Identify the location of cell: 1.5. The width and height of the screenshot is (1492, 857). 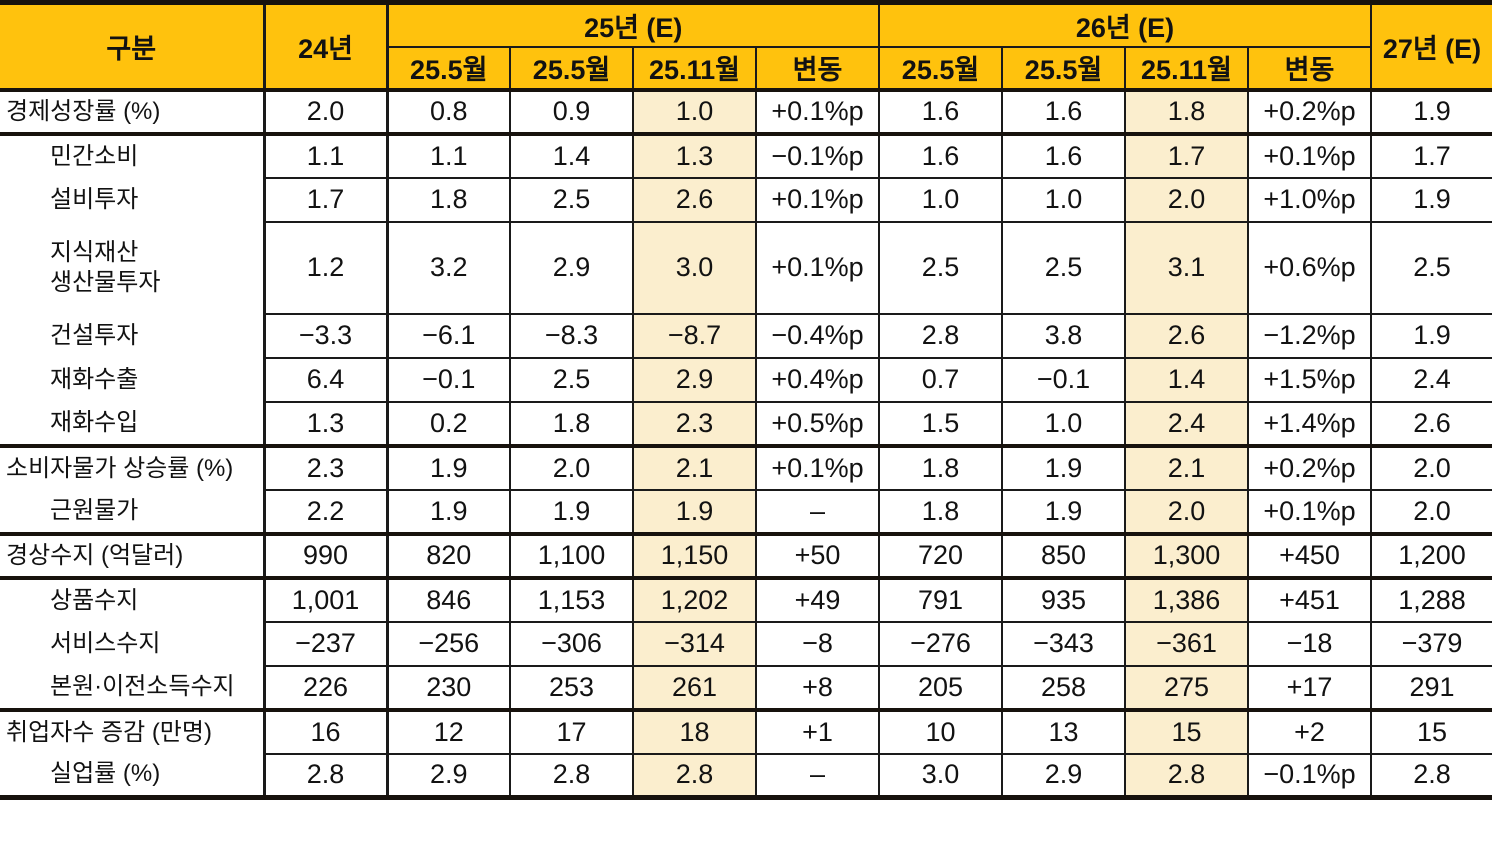
(940, 423).